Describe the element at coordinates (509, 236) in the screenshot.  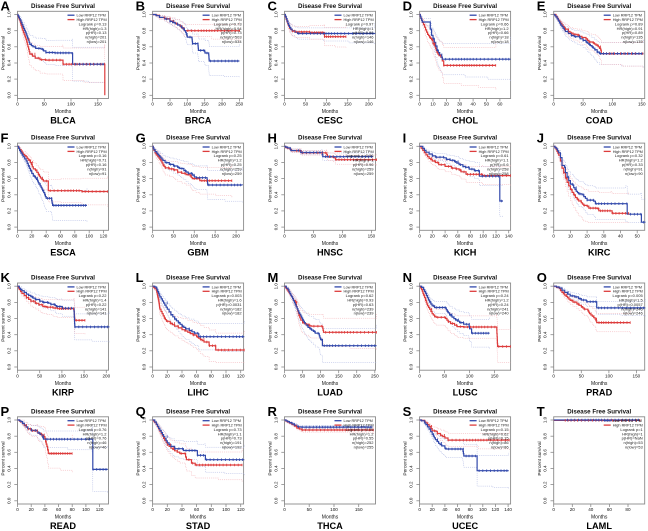
I see `svg-text: 140` at that location.